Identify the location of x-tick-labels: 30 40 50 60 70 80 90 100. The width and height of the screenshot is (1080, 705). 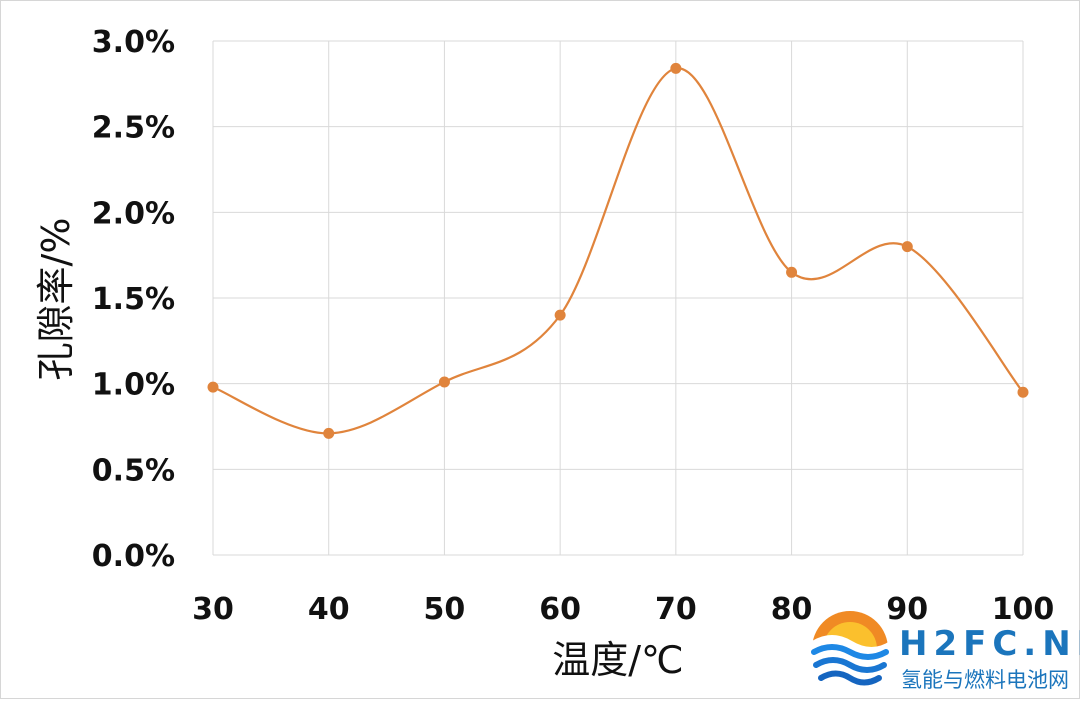
(623, 609).